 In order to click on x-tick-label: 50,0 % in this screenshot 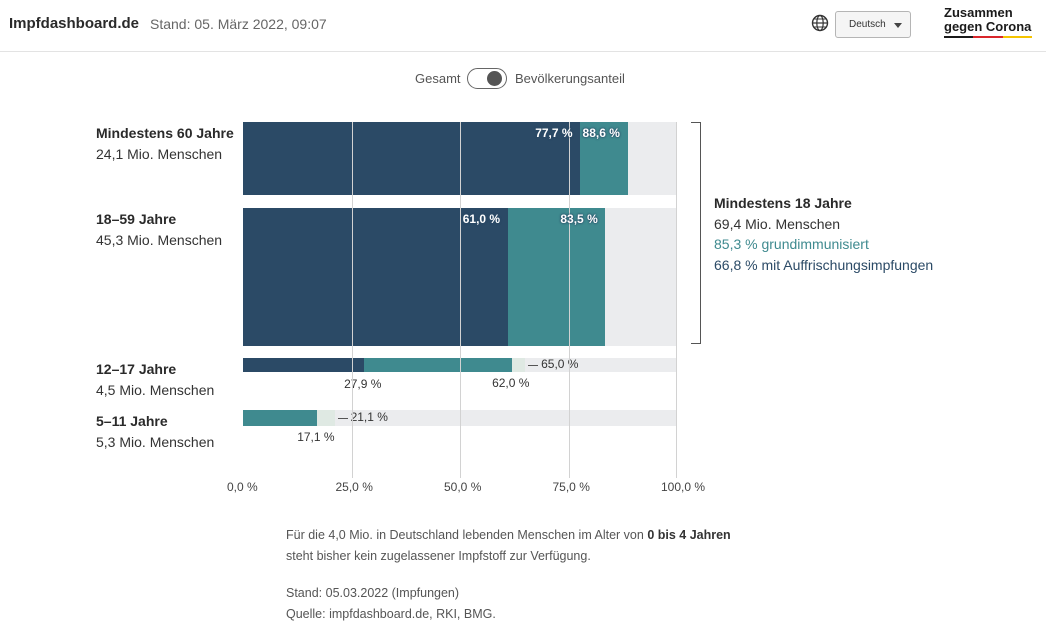, I will do `click(463, 487)`.